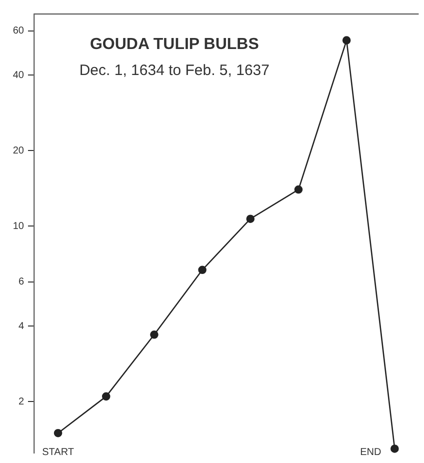 The width and height of the screenshot is (424, 463). What do you see at coordinates (21, 402) in the screenshot?
I see `y-tick-label: 2` at bounding box center [21, 402].